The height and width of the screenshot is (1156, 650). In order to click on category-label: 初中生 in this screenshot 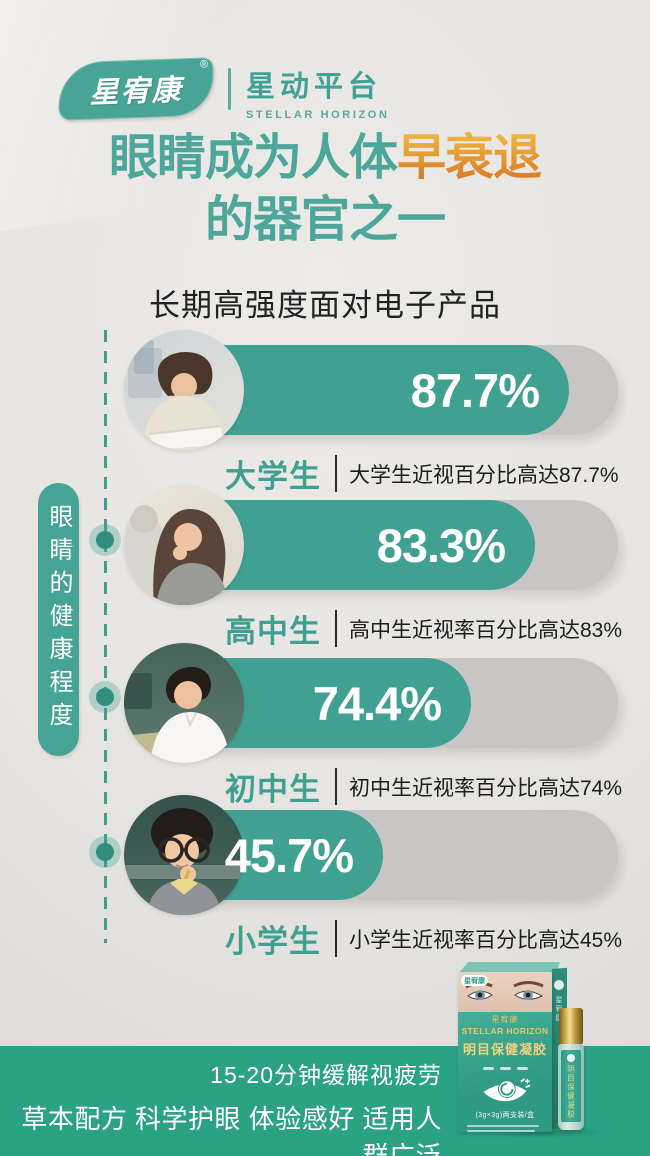, I will do `click(273, 789)`.